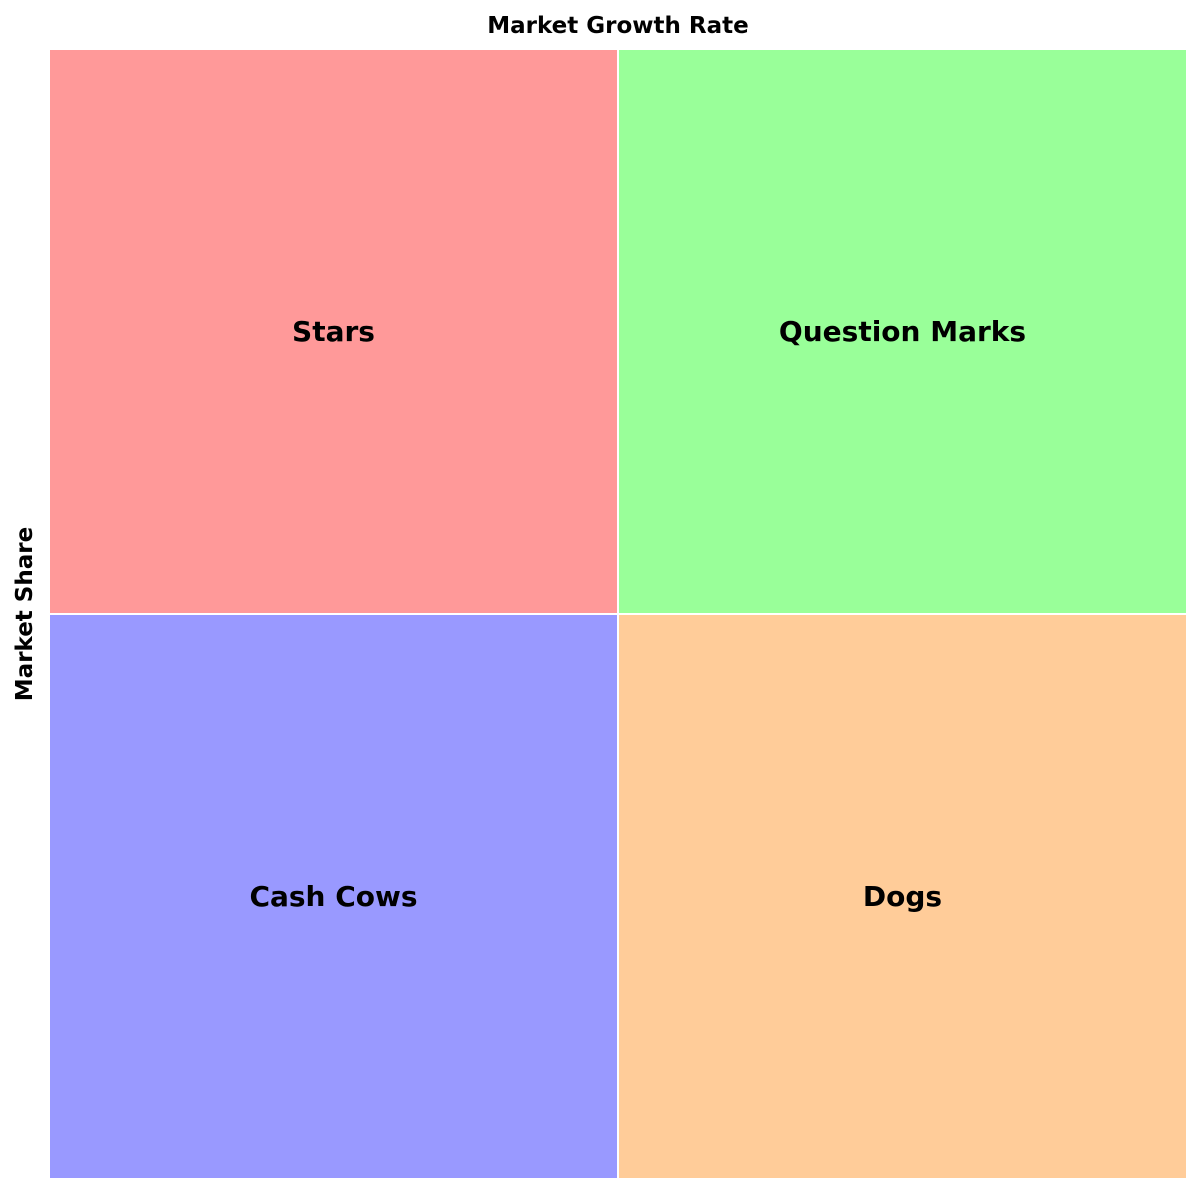 This screenshot has height=1193, width=1200. What do you see at coordinates (618, 26) in the screenshot?
I see `matrix-top-label: Market Growth Rate` at bounding box center [618, 26].